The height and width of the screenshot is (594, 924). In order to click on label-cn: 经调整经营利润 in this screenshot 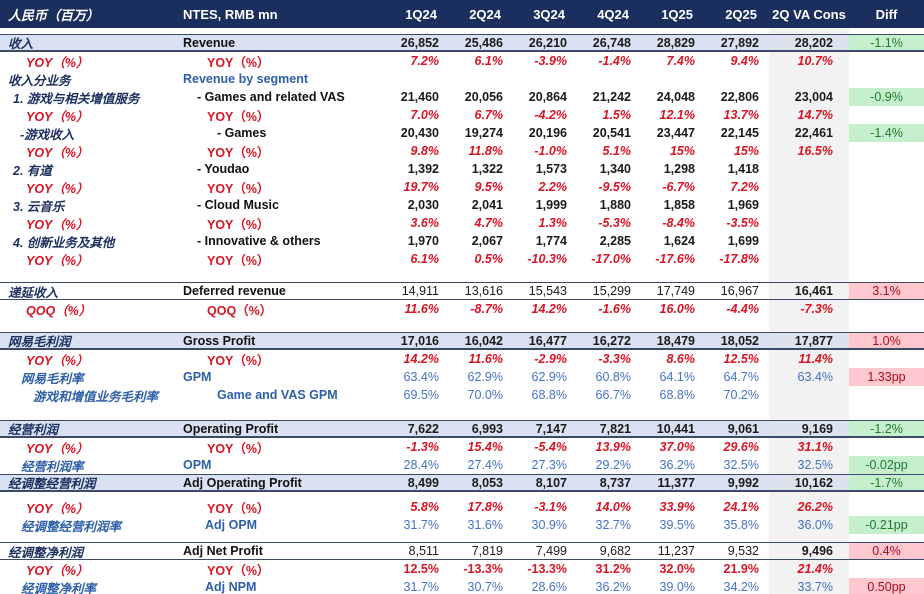, I will do `click(52, 483)`.